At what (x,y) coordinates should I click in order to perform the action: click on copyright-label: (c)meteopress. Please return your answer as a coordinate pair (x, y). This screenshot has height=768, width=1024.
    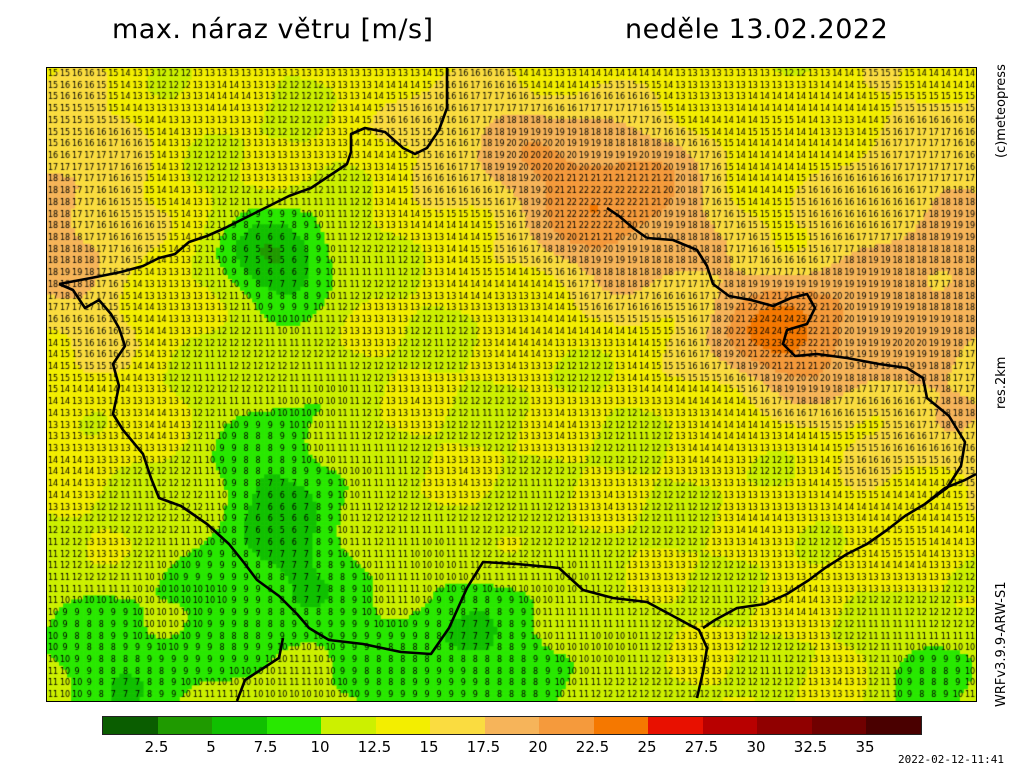
    Looking at the image, I should click on (1001, 111).